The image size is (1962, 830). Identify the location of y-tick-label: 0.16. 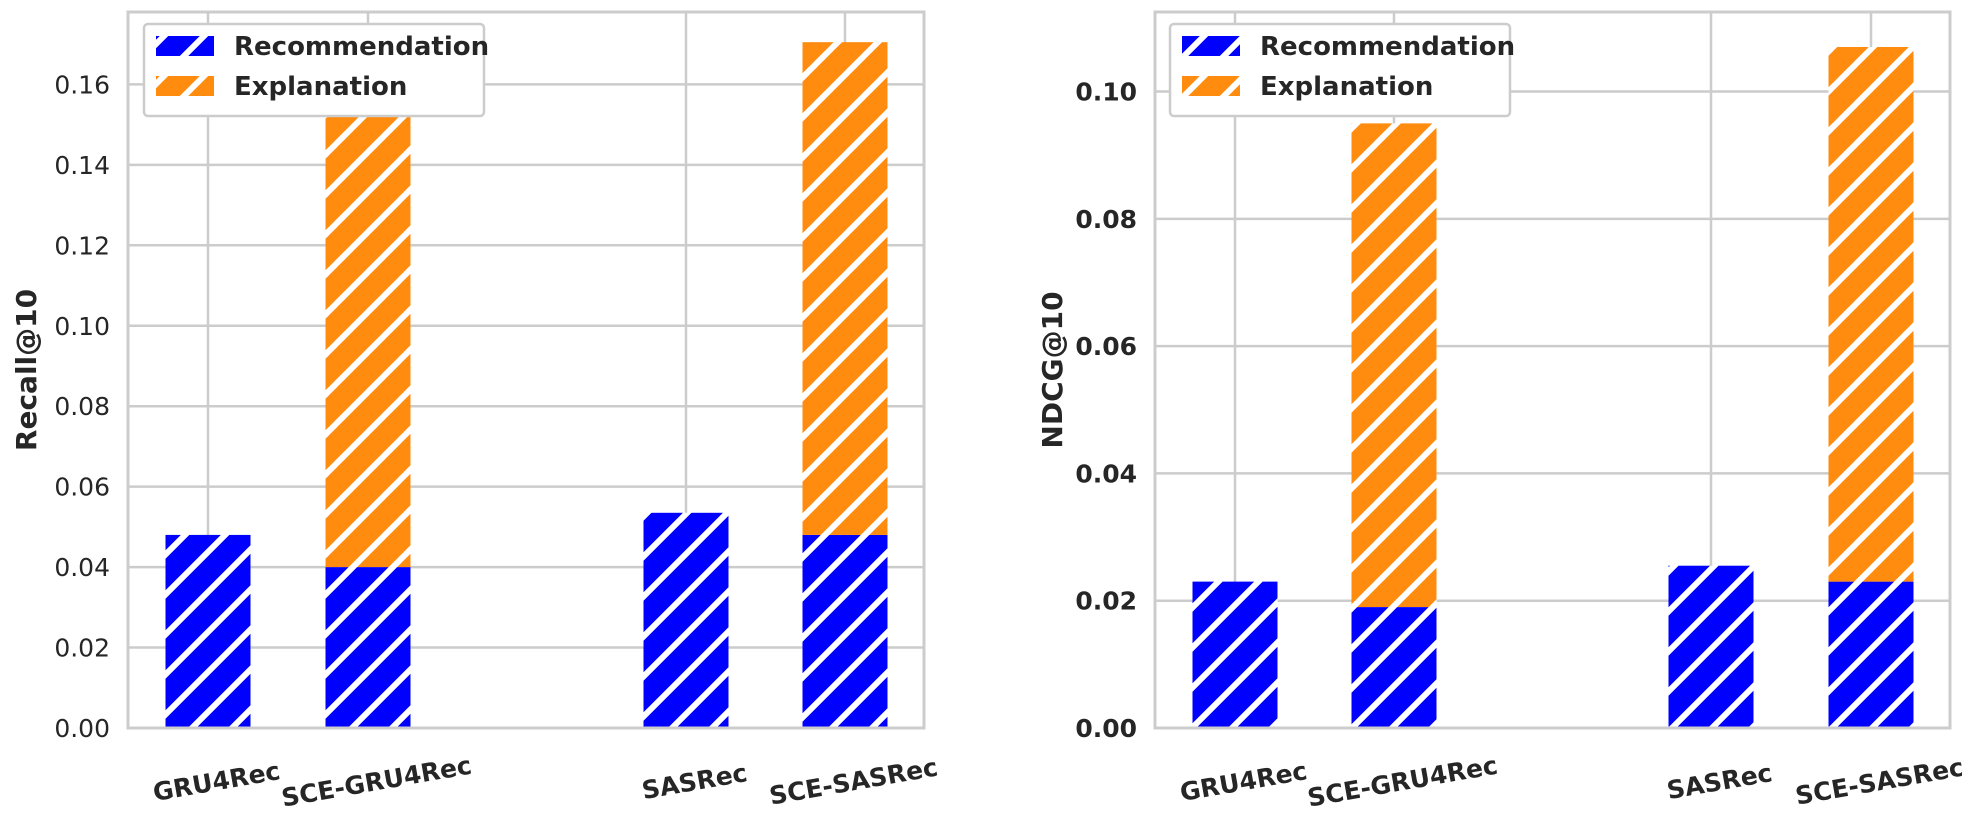
(82, 84).